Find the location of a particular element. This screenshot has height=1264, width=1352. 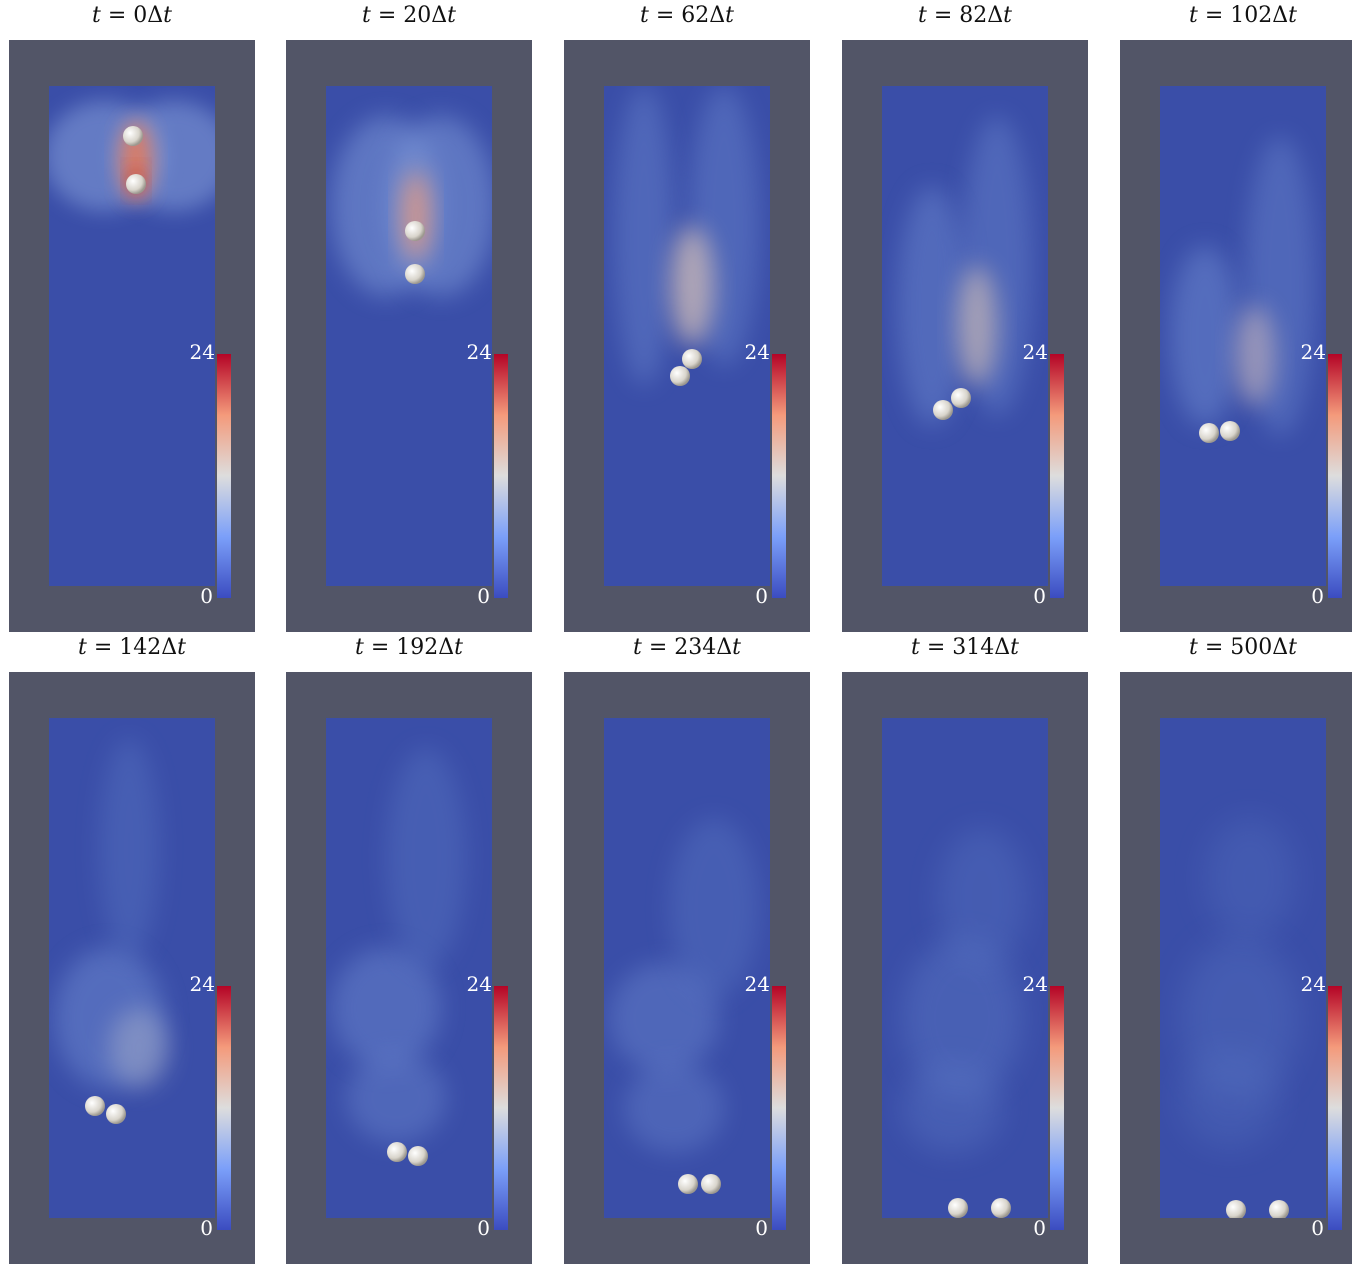

snapshot-panel-6: t = 192Δt 24 0 is located at coordinates (409, 948).